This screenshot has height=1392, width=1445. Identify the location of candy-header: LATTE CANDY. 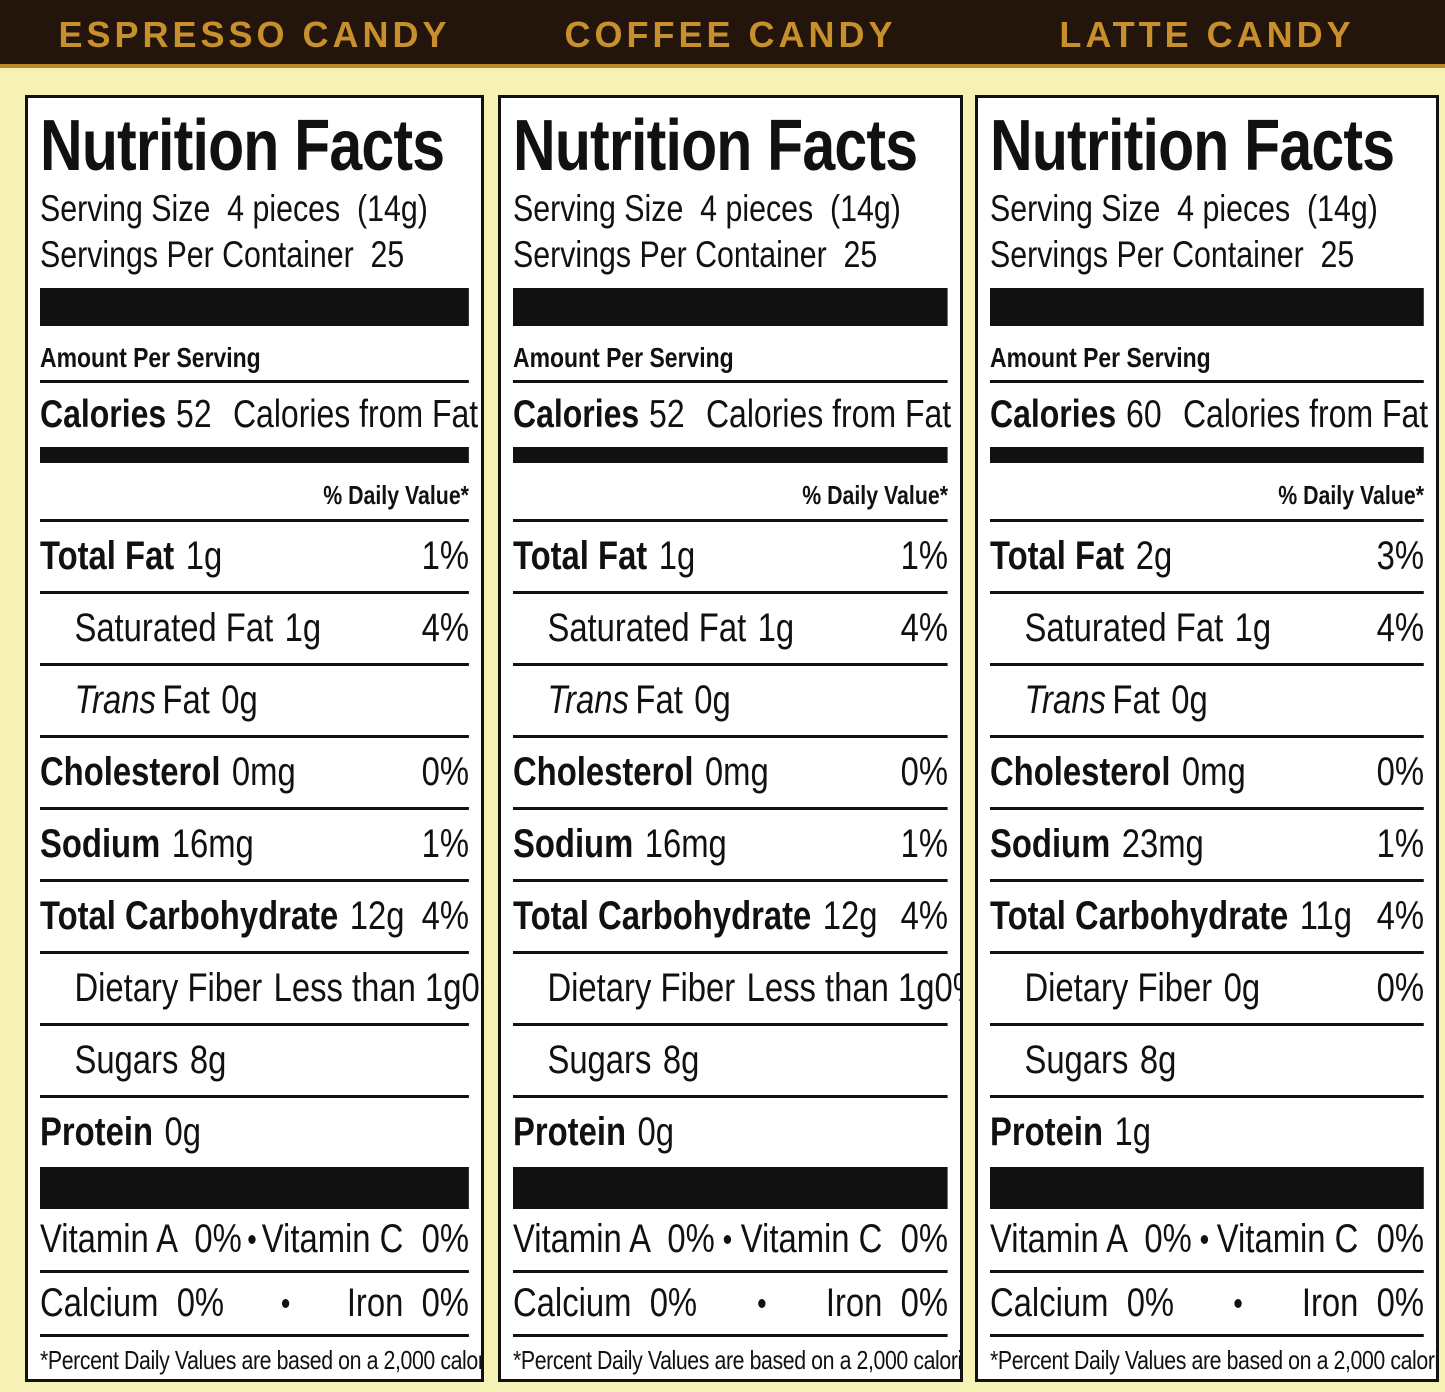
(1207, 34).